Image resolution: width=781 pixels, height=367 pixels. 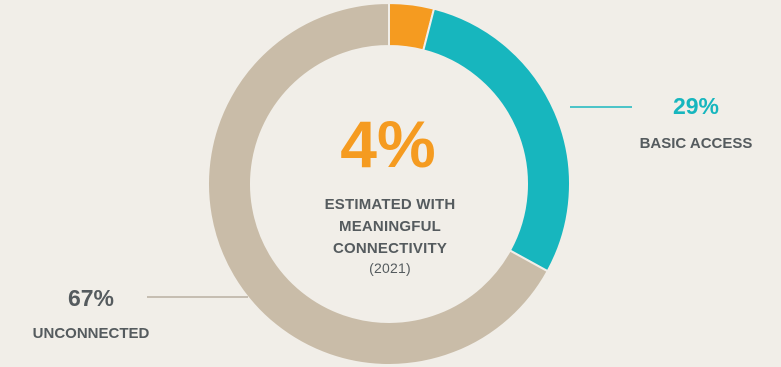 What do you see at coordinates (390, 268) in the screenshot?
I see `center-caption-year: (2021)` at bounding box center [390, 268].